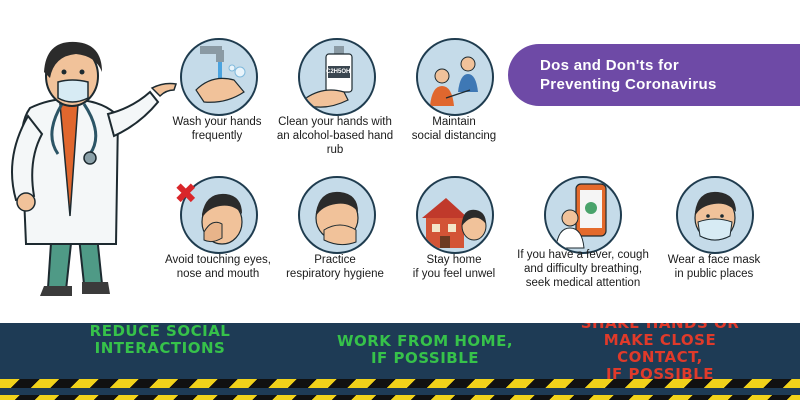  What do you see at coordinates (217, 129) in the screenshot?
I see `tip-caption: Wash your hands frequently` at bounding box center [217, 129].